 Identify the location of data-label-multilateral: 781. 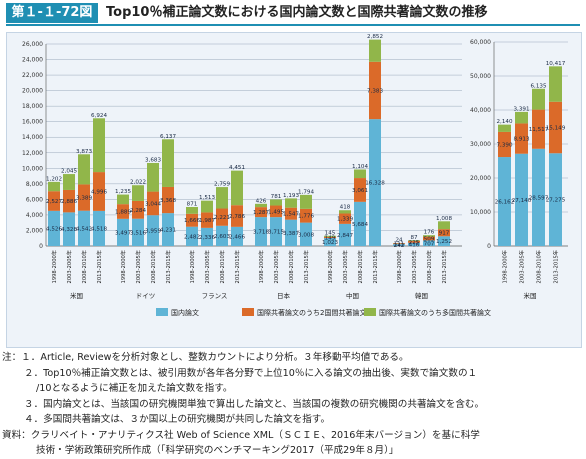
(276, 197).